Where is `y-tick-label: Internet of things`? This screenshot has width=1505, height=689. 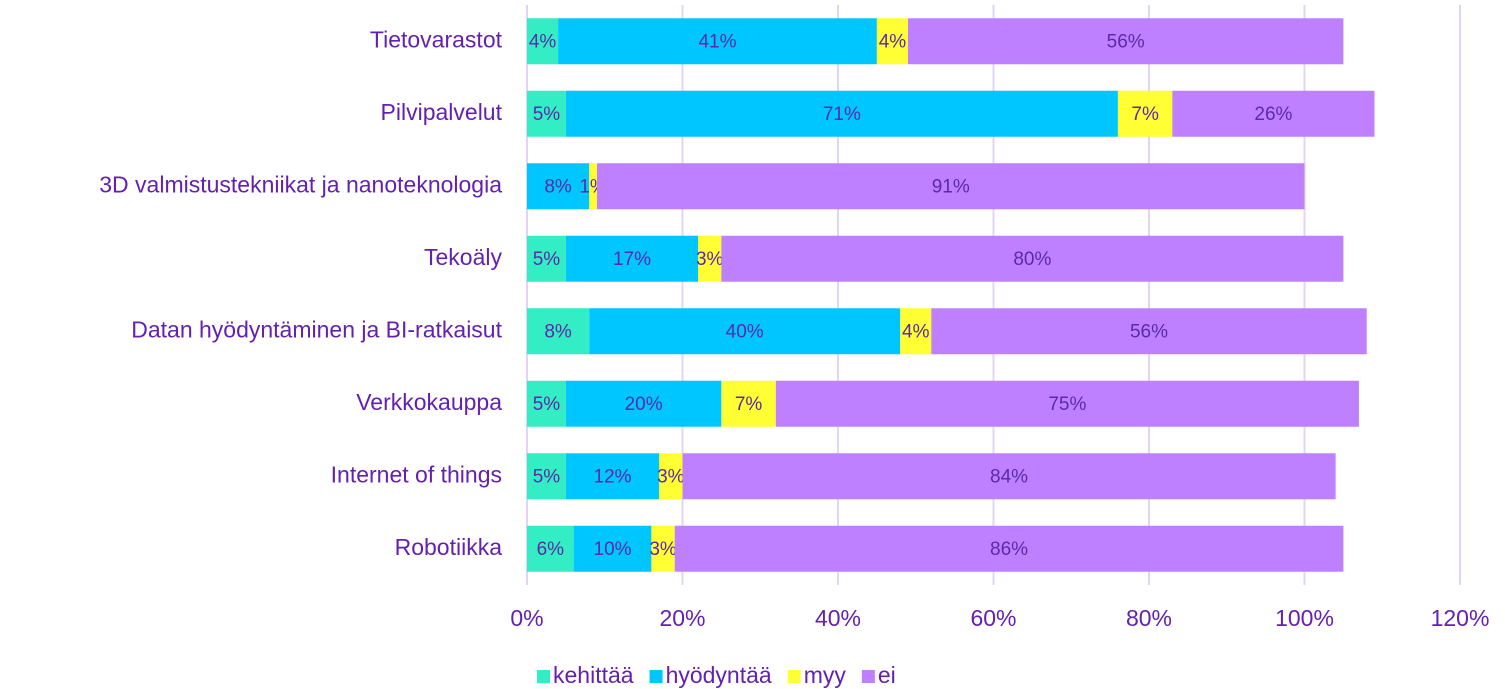
y-tick-label: Internet of things is located at coordinates (416, 474).